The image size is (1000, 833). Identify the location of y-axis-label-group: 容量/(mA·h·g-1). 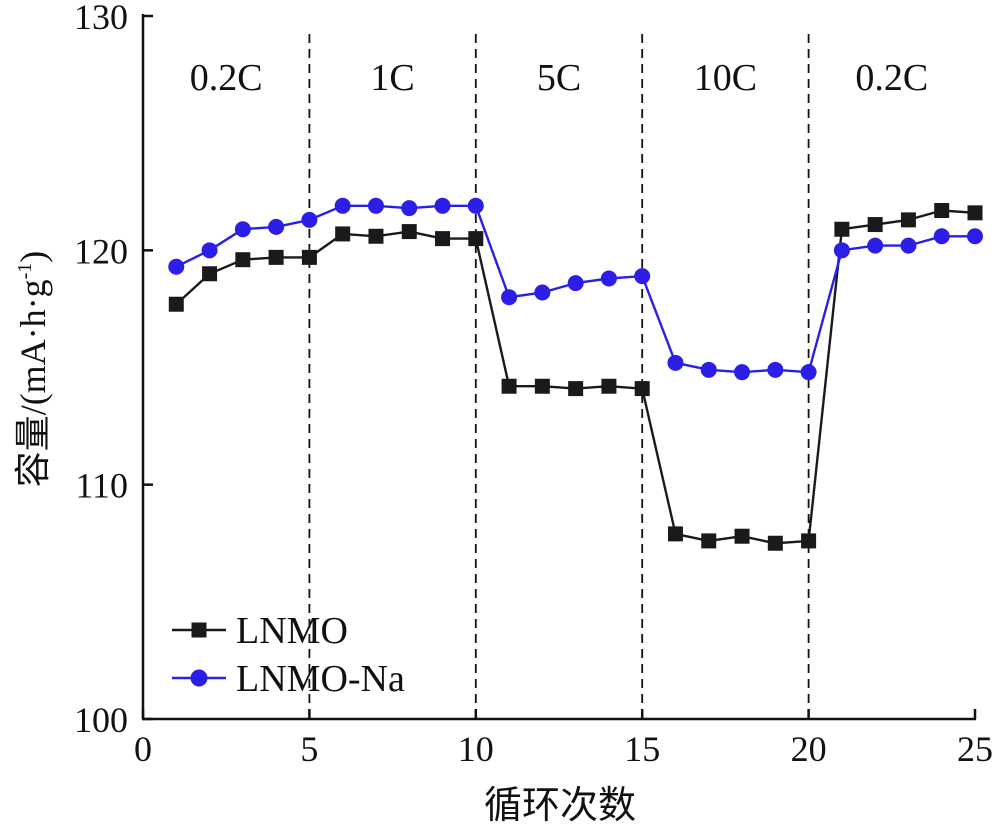
(33, 369).